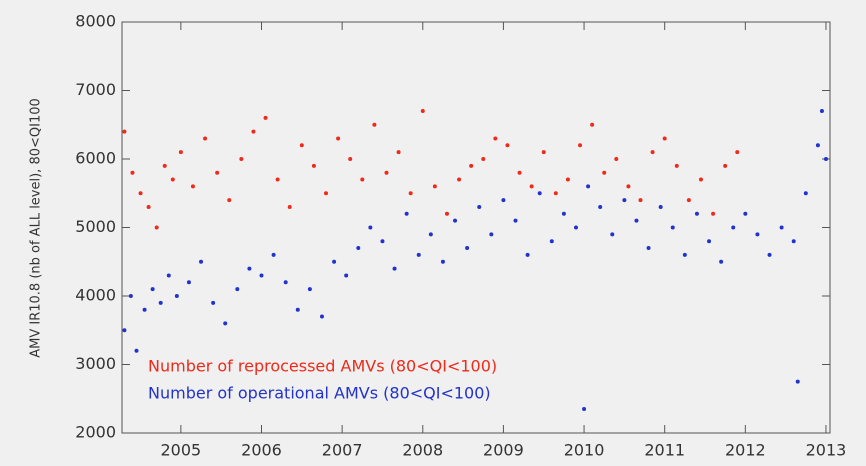  Describe the element at coordinates (745, 450) in the screenshot. I see `x-tick-label: 2012` at that location.